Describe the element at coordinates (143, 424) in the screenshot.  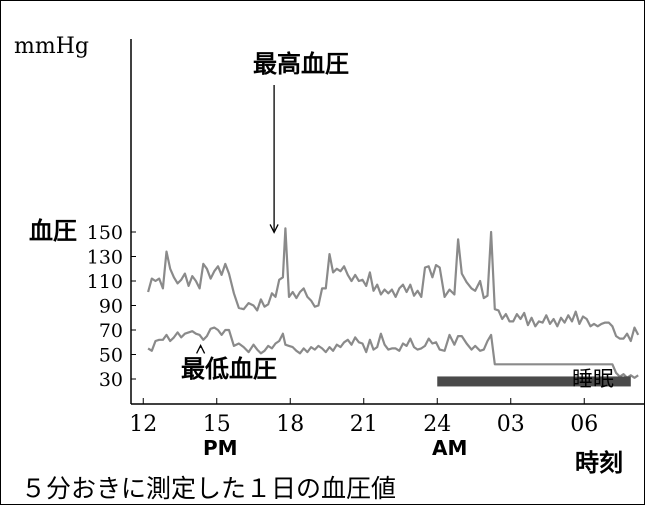
I see `x-tick-label: 12` at that location.